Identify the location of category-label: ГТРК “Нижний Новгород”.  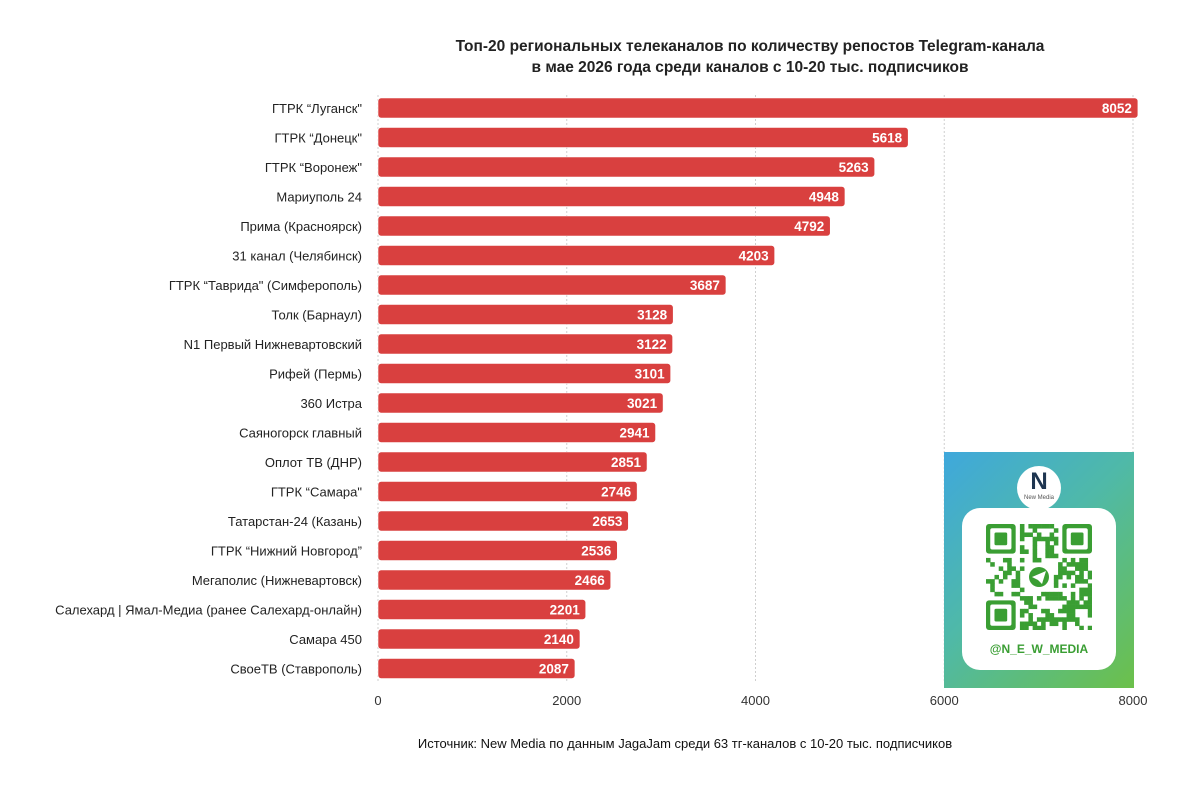
(286, 551).